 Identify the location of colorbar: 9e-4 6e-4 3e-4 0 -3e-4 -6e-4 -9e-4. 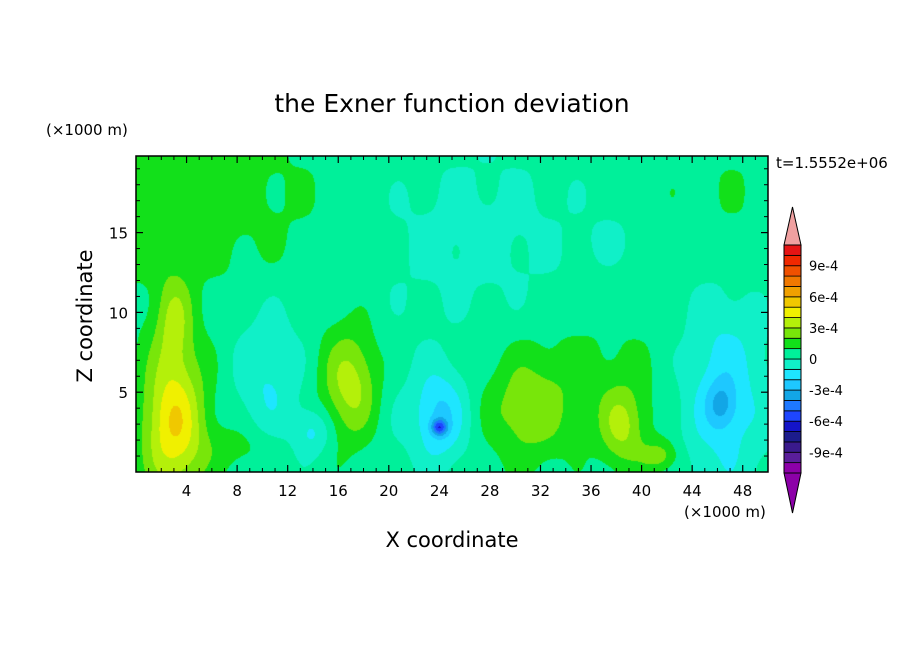
(813, 360).